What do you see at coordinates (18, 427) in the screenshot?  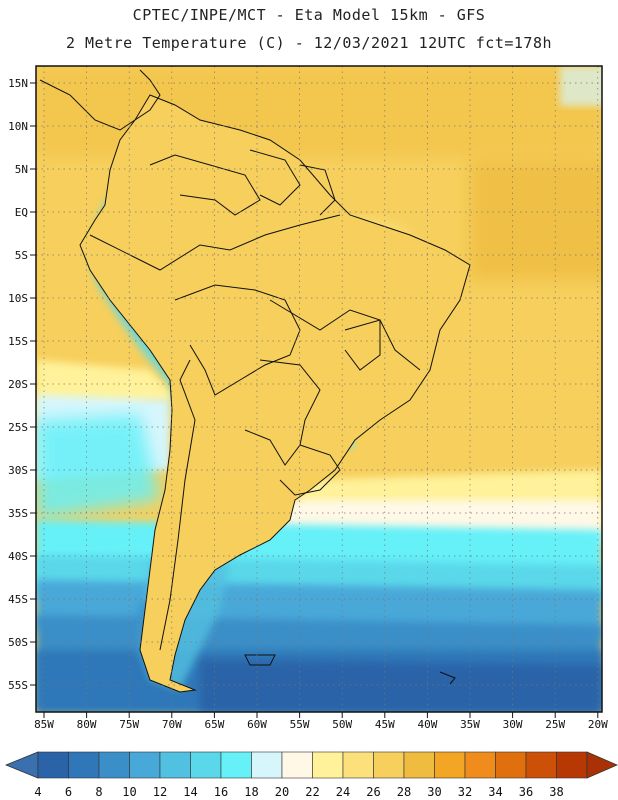 I see `lat-label: 25S` at bounding box center [18, 427].